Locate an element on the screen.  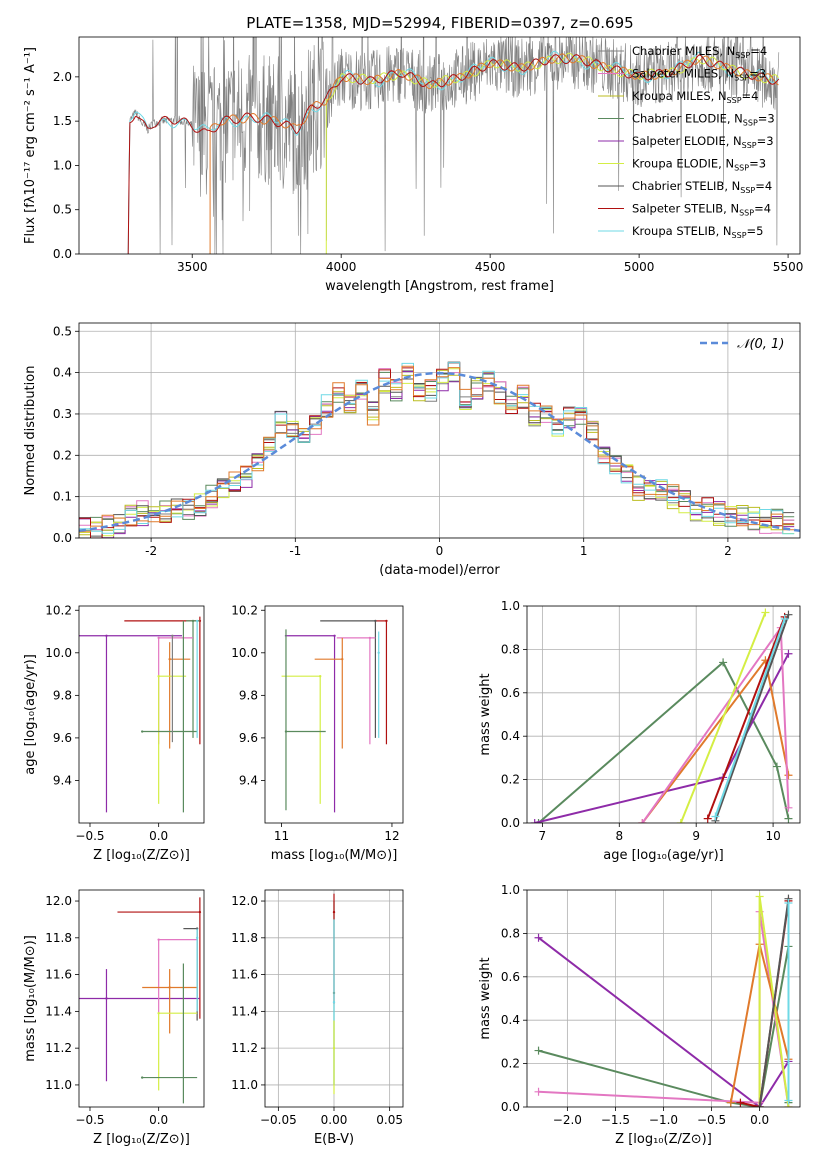
y-tick-label: 0.4 is located at coordinates (510, 736).